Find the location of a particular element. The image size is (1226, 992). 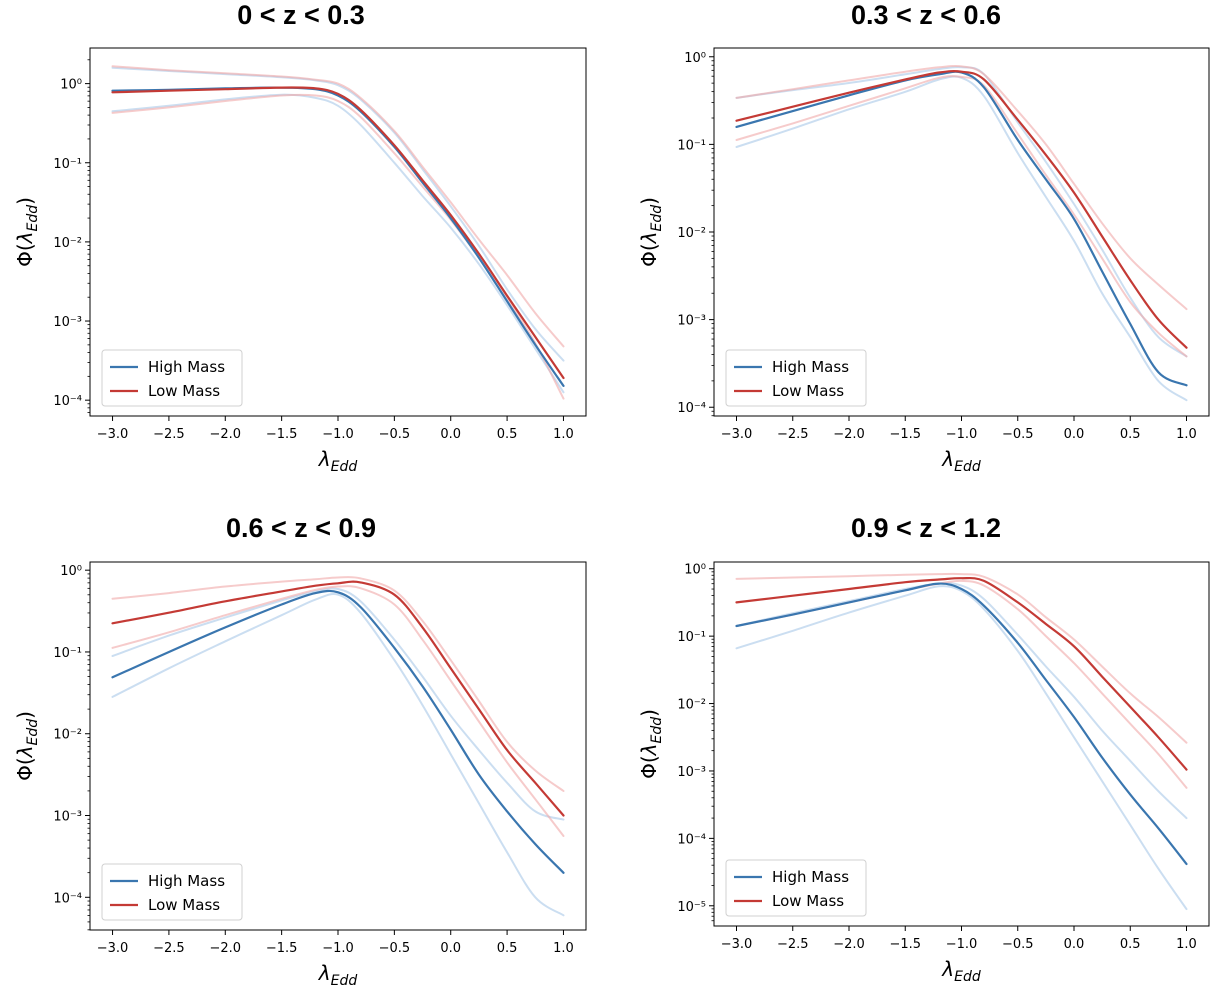

y-tick-label: 10⁻⁵ is located at coordinates (691, 907).